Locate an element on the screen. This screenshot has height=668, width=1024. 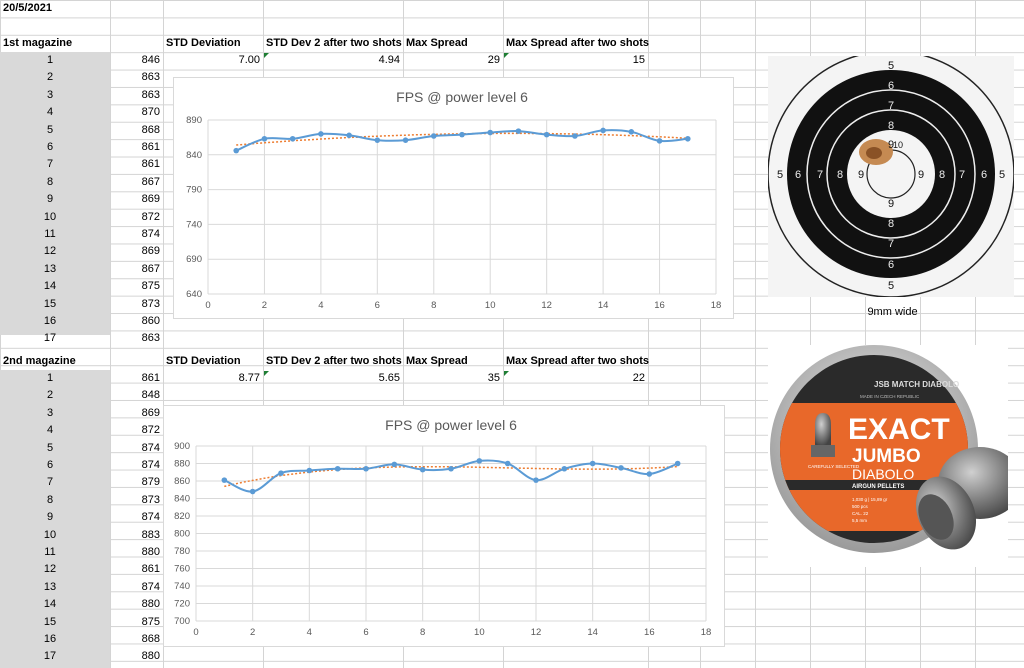
shot-fps-value: 883 is located at coordinates (150, 534).